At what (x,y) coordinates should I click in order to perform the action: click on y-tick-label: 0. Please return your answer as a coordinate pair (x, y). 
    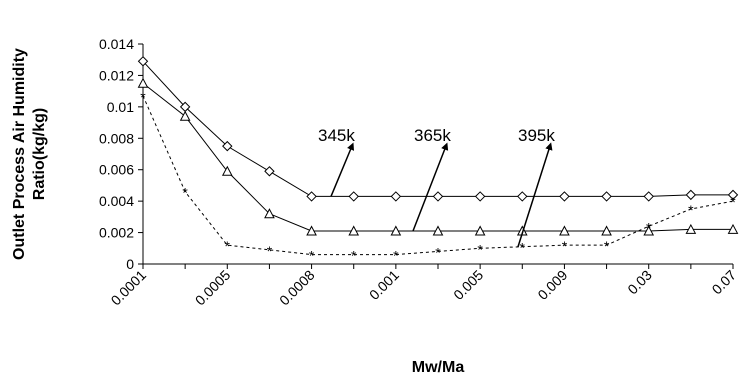
    Looking at the image, I should click on (130, 264).